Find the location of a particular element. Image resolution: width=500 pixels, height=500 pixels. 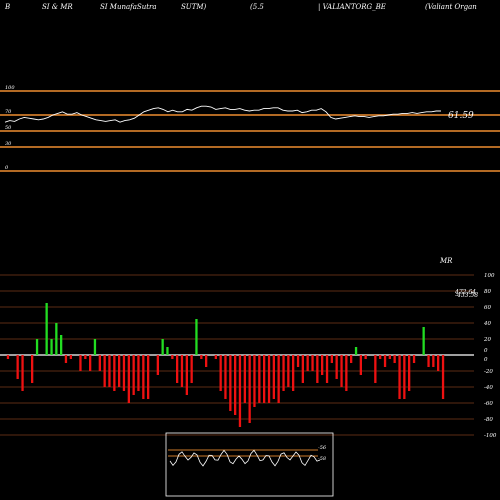

rsi-line is located at coordinates (222, 114).